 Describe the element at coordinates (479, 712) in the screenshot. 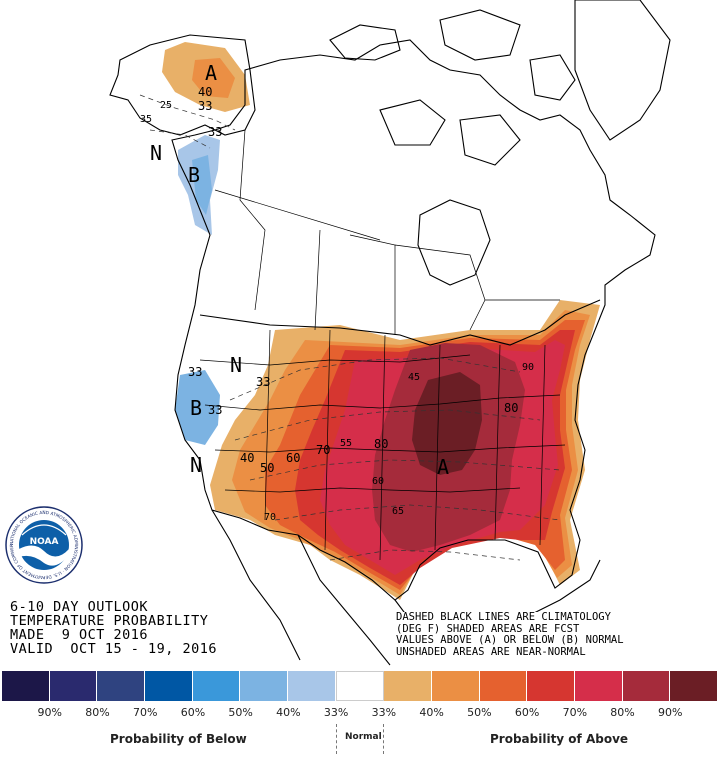

I see `legend-tick-9: 50%` at that location.